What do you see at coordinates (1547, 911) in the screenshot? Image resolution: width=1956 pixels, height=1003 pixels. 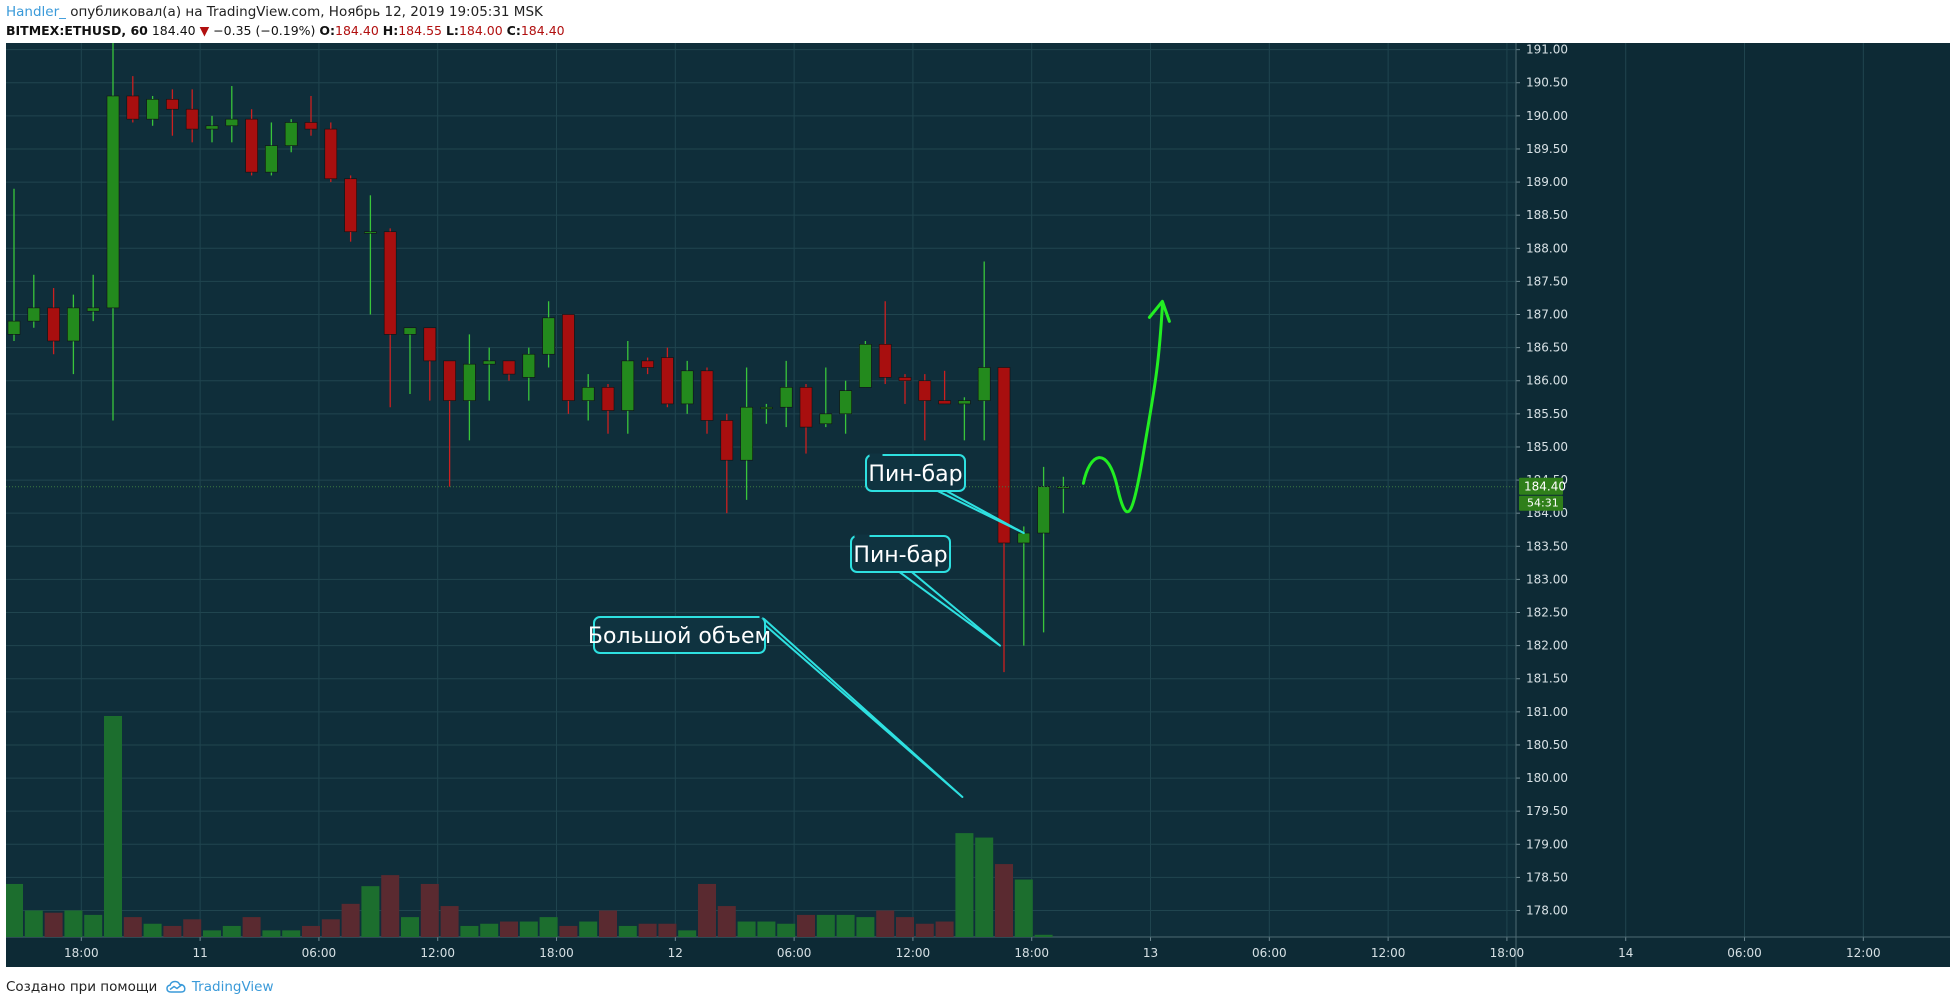 I see `price-tick-label: 178.00` at bounding box center [1547, 911].